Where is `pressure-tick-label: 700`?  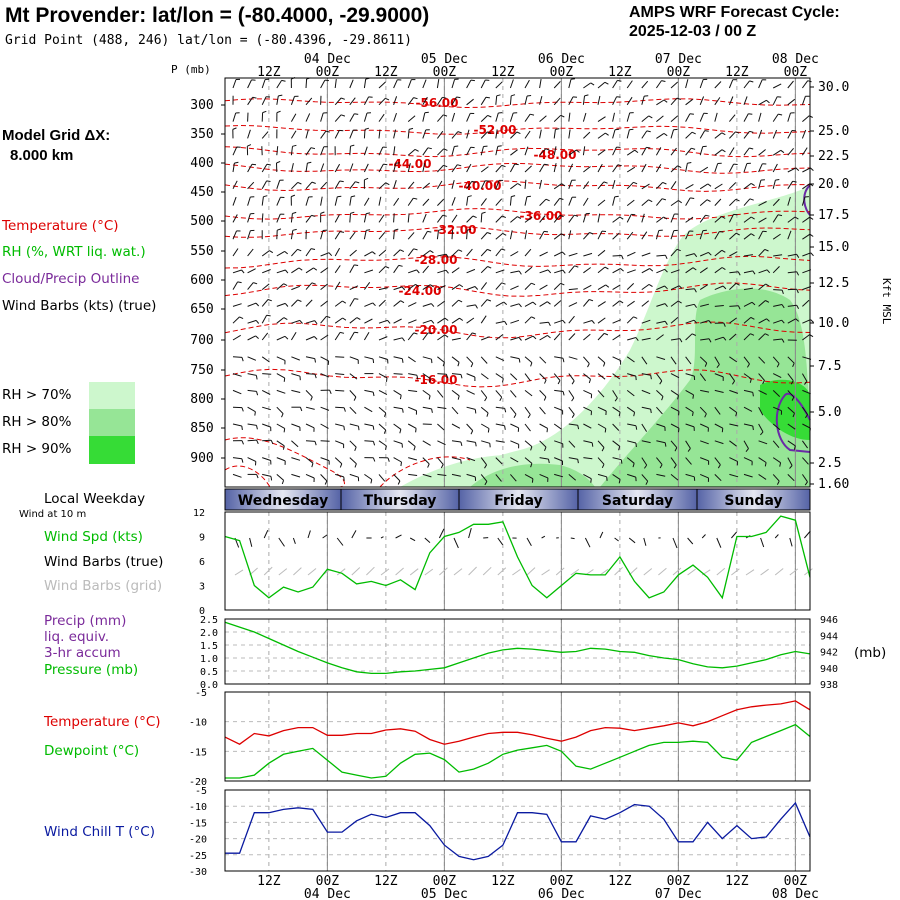 pressure-tick-label: 700 is located at coordinates (201, 340).